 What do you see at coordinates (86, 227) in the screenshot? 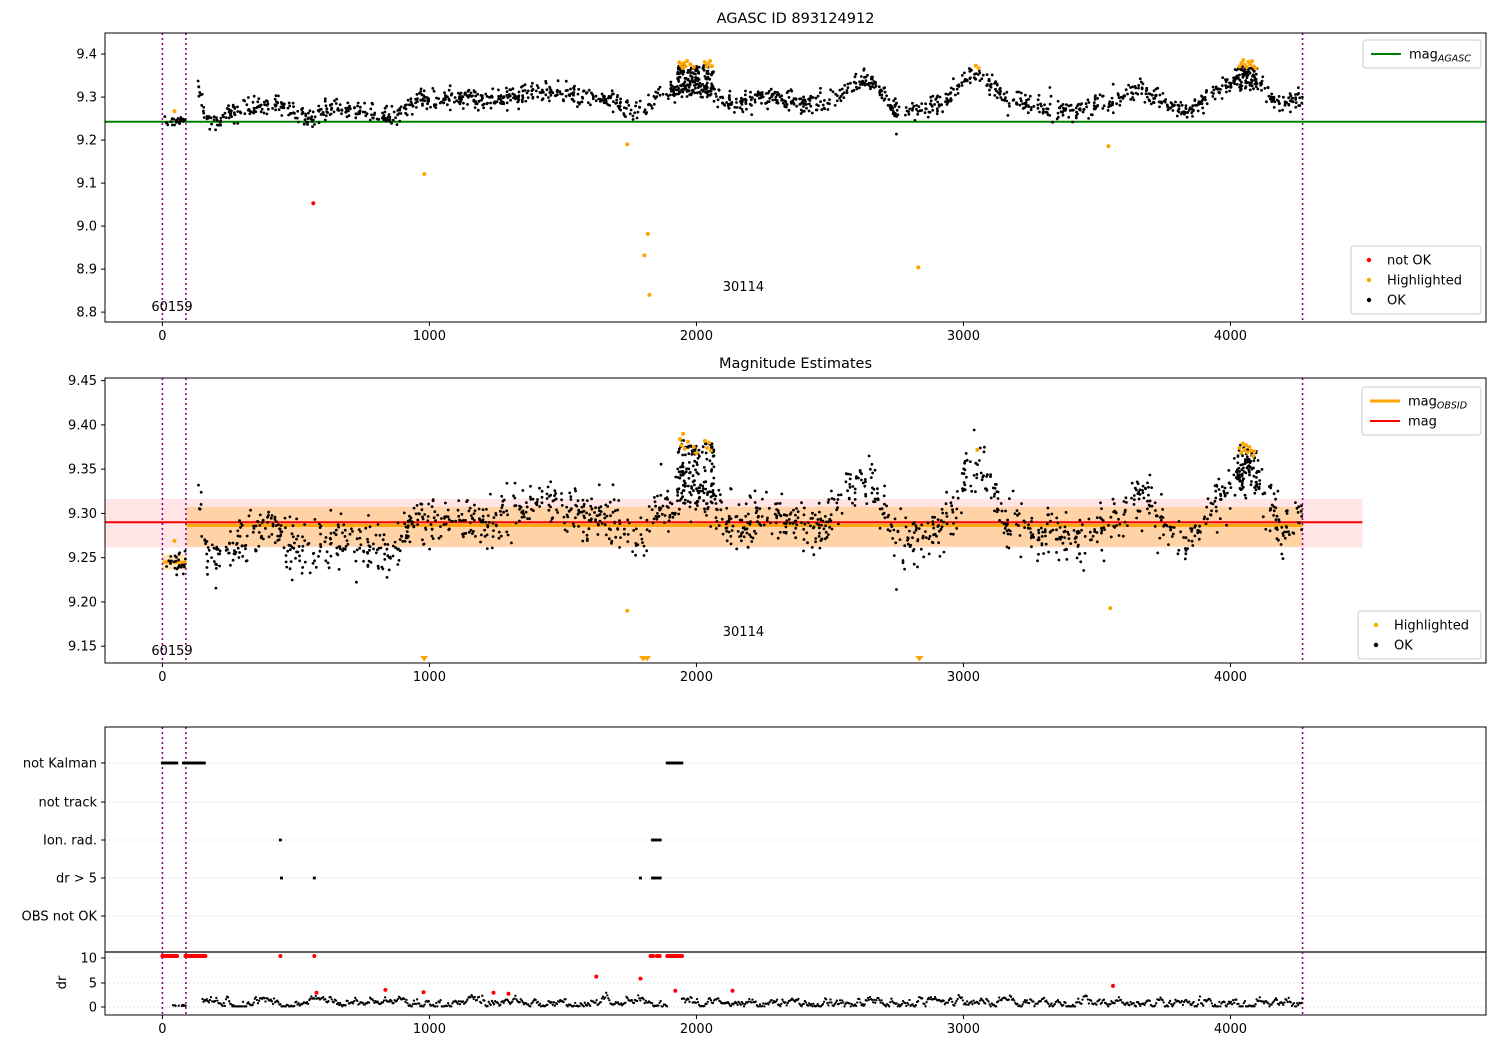
I see `y-tick-label: 9.0` at bounding box center [86, 227].